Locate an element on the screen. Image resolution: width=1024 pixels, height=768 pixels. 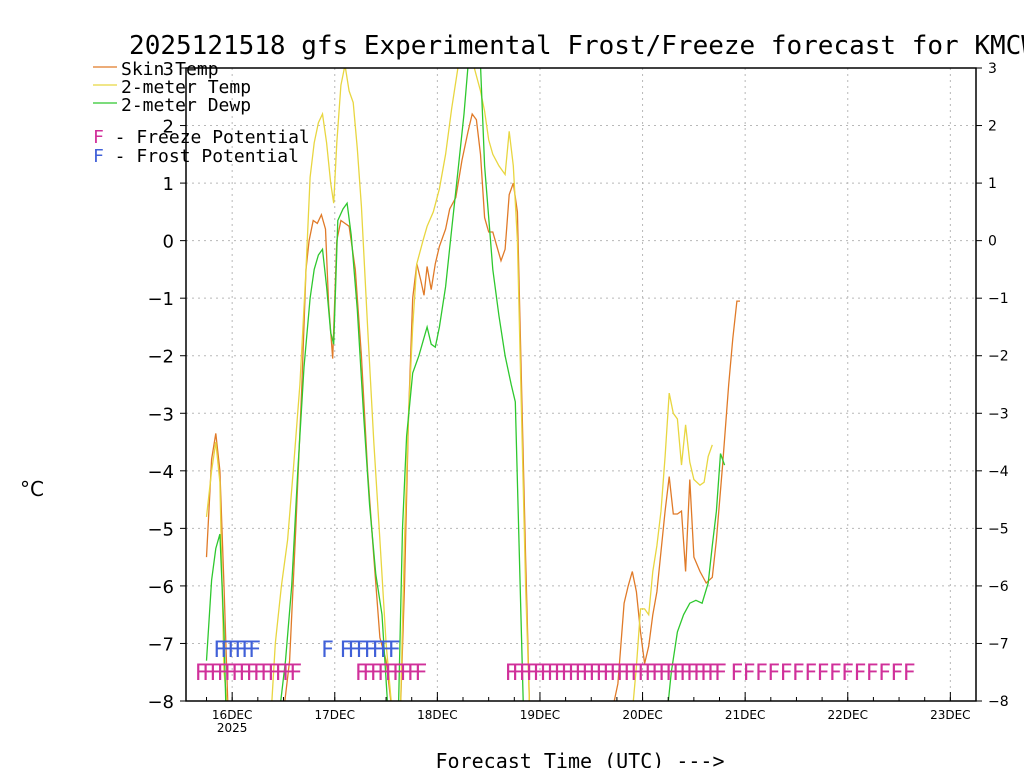
x-tick-label: 19DEC is located at coordinates (540, 715).